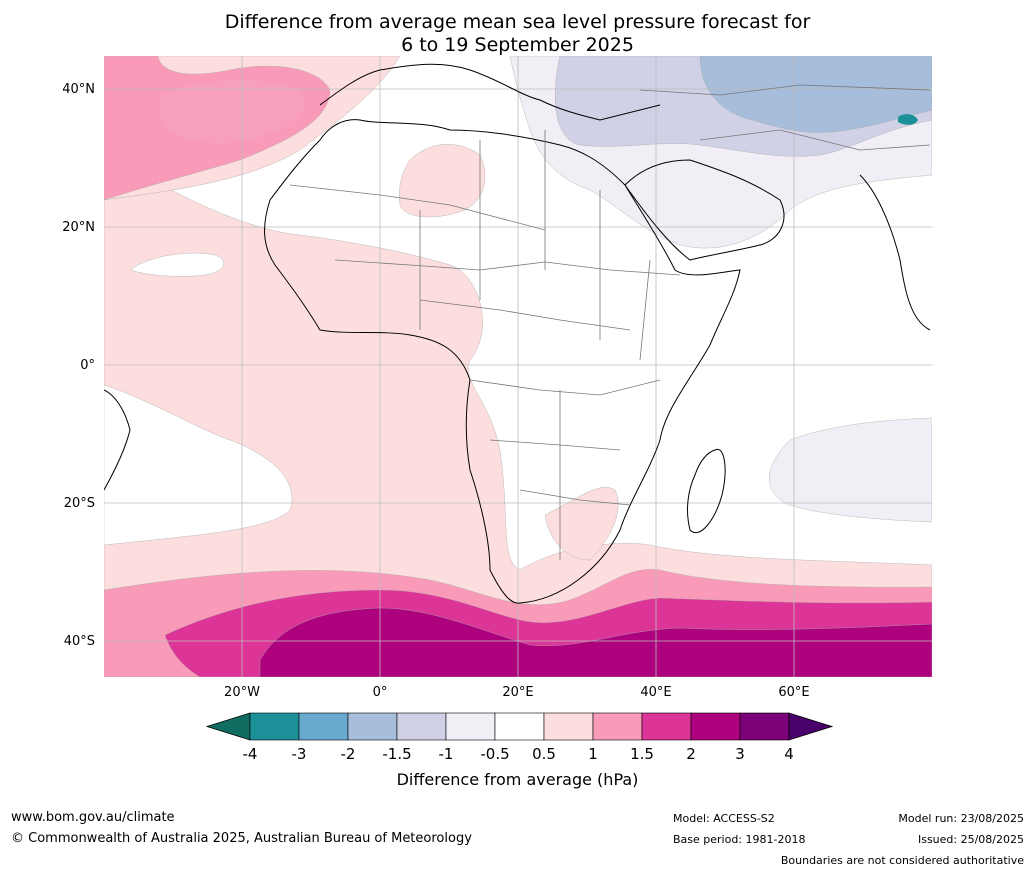 The image size is (1035, 873). Describe the element at coordinates (228, 726) in the screenshot. I see `colorbar-extend-low` at that location.